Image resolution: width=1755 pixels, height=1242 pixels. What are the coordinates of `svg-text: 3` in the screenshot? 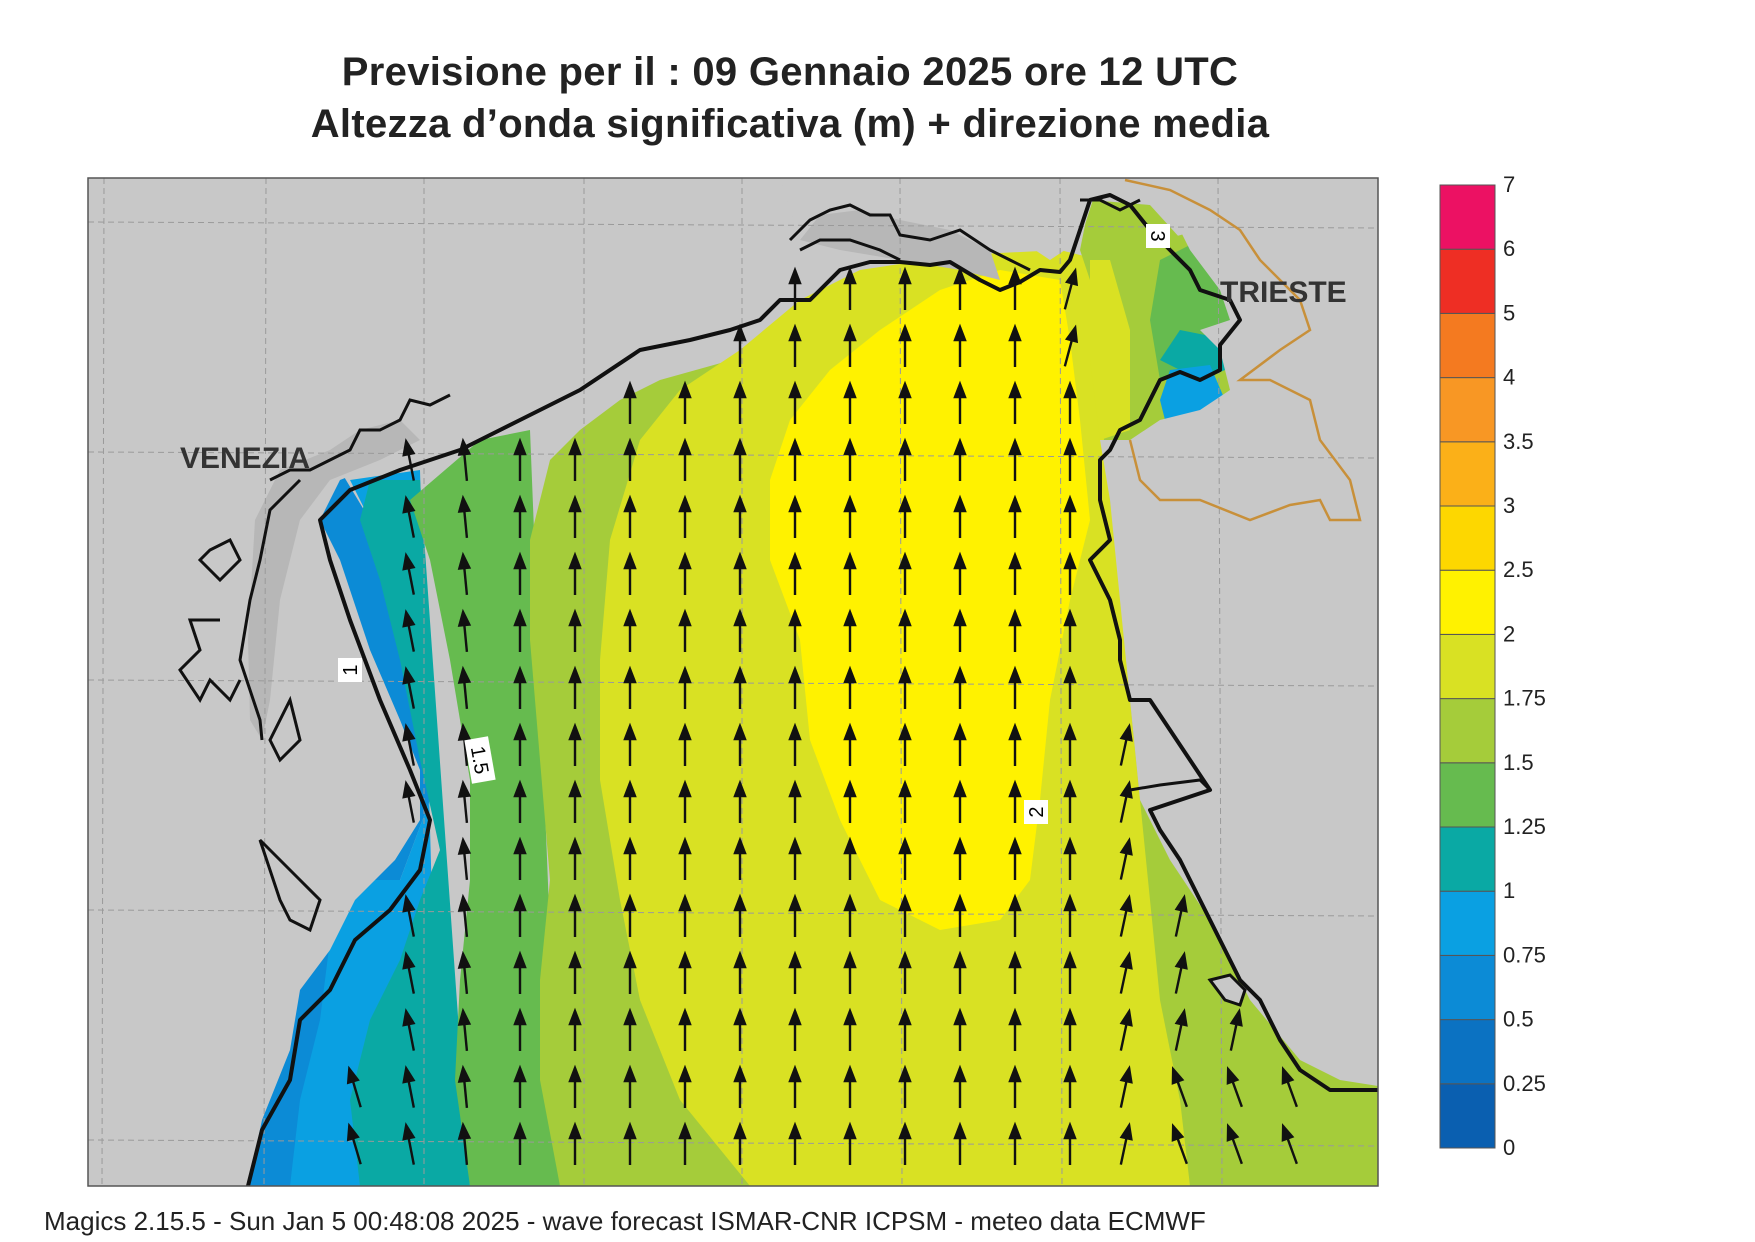 It's located at (1157, 235).